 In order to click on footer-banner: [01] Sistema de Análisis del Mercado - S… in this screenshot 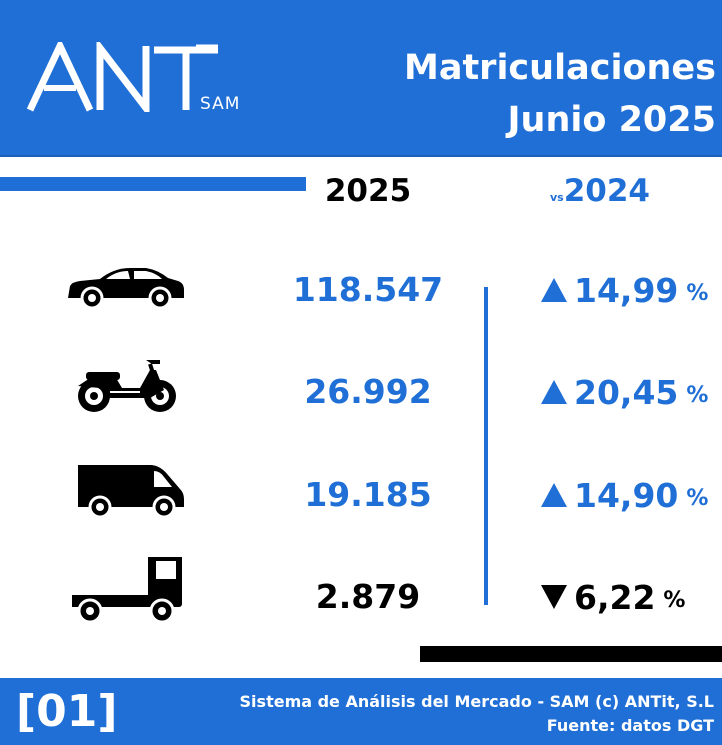, I will do `click(361, 711)`.